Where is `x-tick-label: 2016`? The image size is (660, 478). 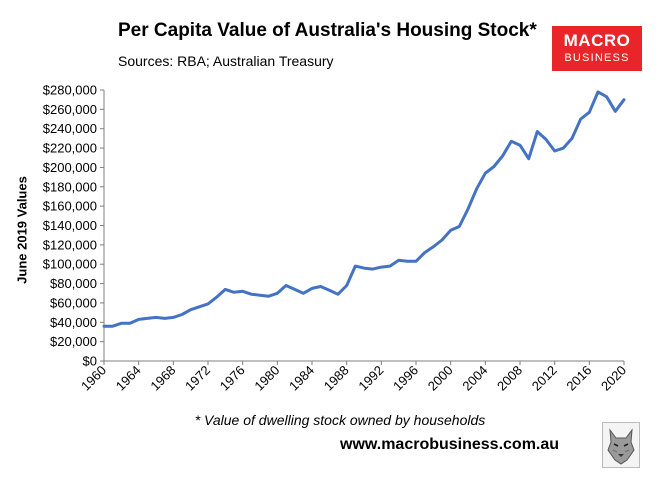
x-tick-label: 2016 is located at coordinates (578, 378).